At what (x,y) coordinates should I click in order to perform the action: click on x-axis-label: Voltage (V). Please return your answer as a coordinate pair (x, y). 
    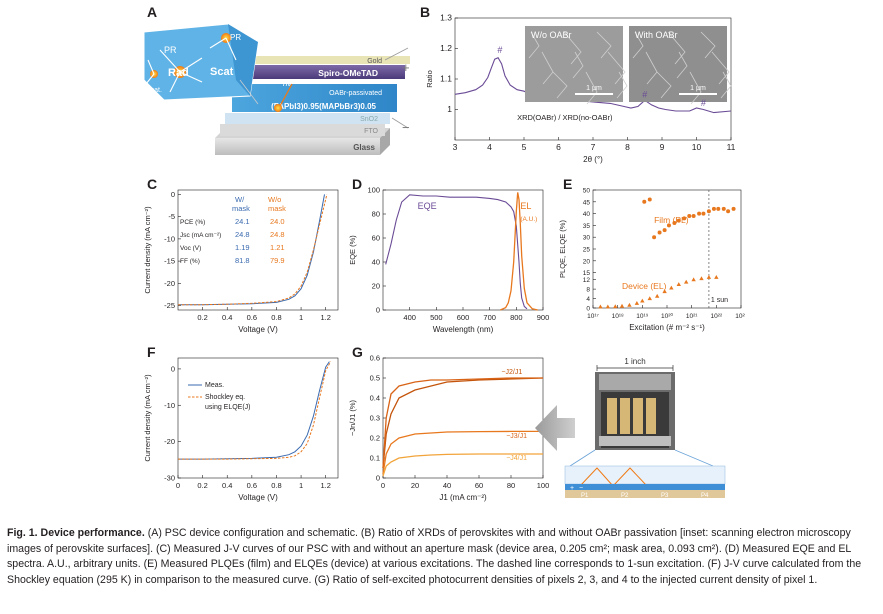
    Looking at the image, I should click on (258, 329).